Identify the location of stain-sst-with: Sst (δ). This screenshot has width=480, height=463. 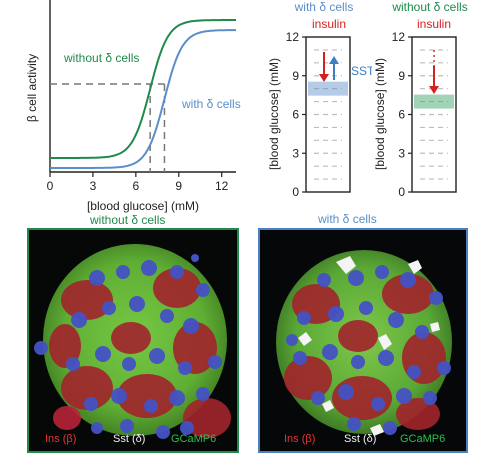
(360, 439).